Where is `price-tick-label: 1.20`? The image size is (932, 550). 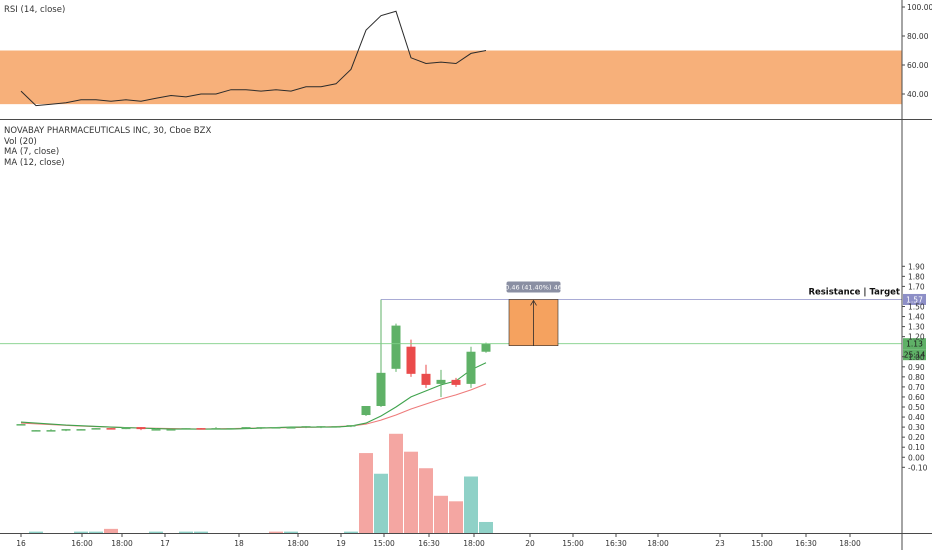 price-tick-label: 1.20 is located at coordinates (916, 337).